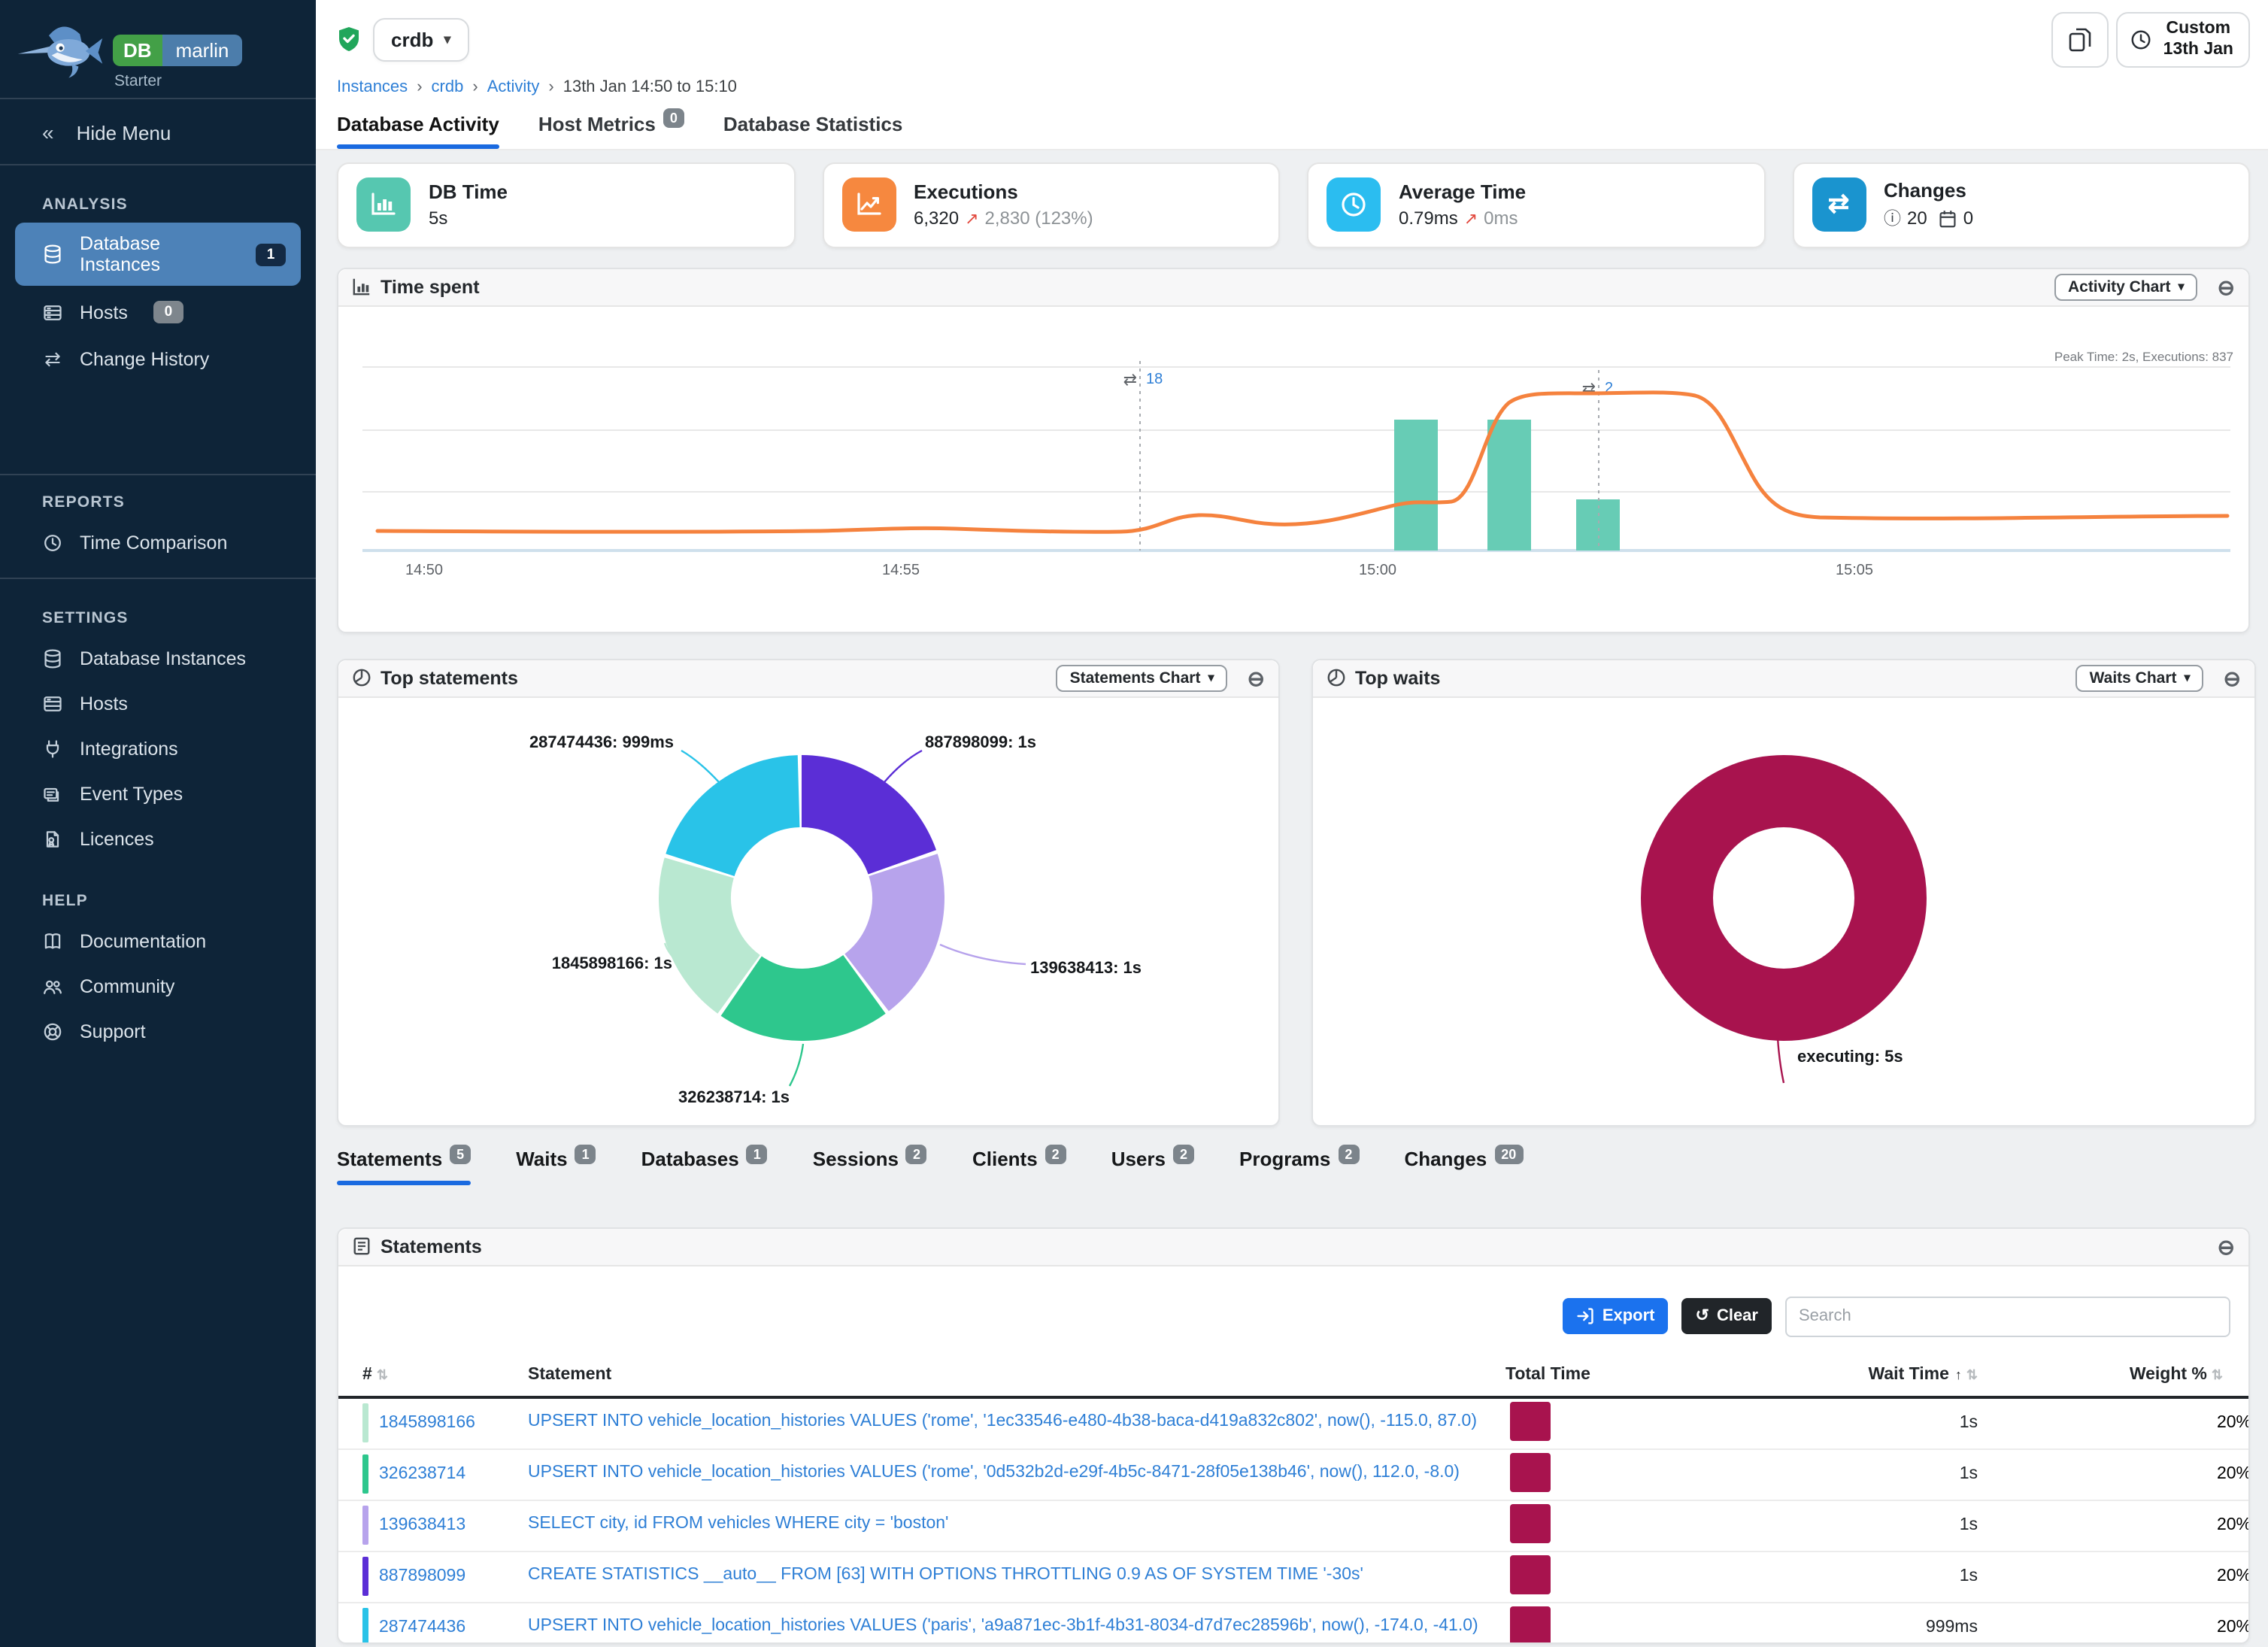  I want to click on statement-id-link: 326238714, so click(422, 1474).